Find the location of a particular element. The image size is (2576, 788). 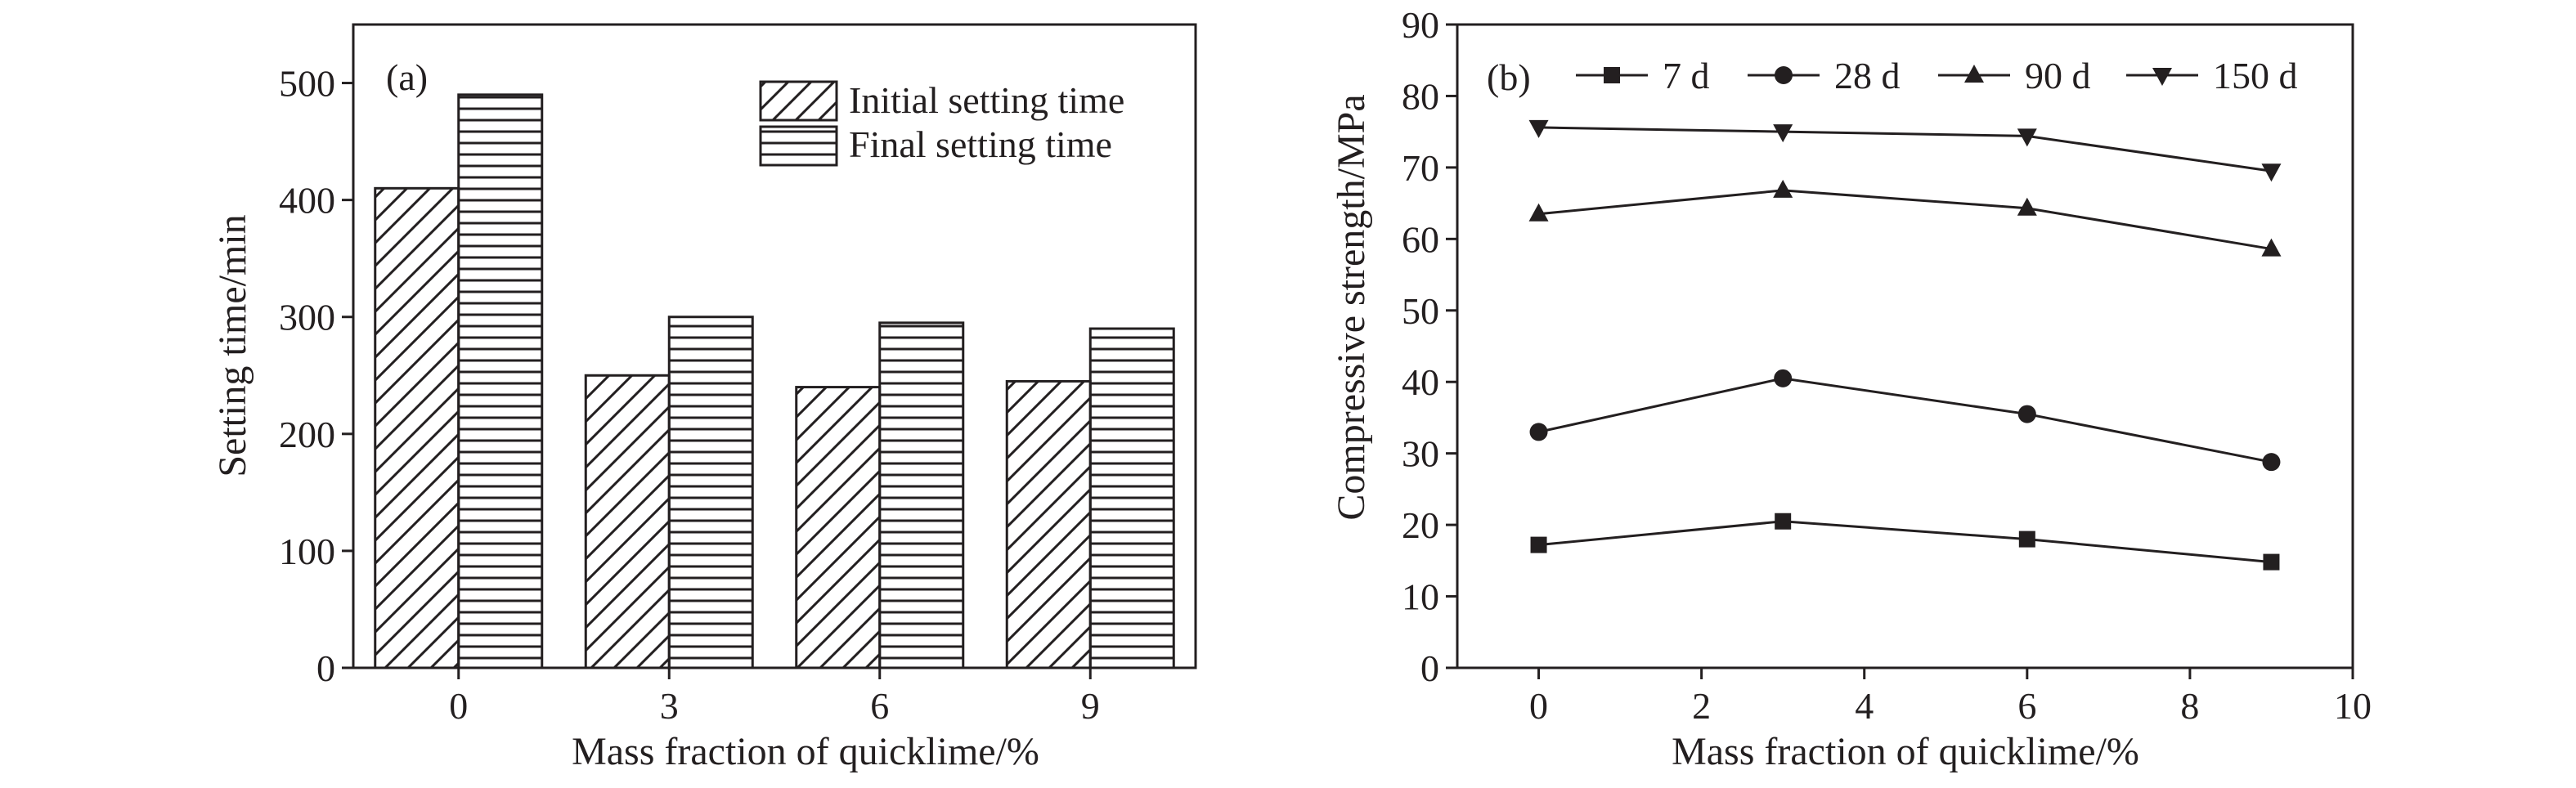

panel-b-y-axis-title: Compressive strength/MPa is located at coordinates (1351, 307).